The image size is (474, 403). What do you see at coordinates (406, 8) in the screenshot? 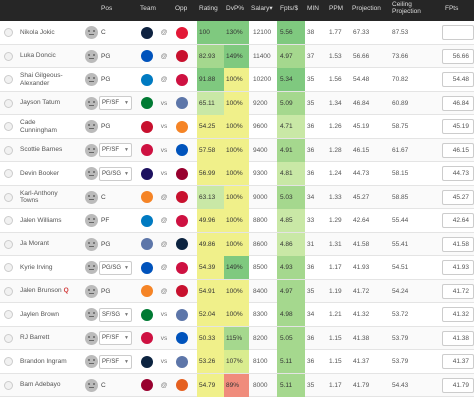
I see `col-ceiling: Ceiling Projection` at bounding box center [406, 8].